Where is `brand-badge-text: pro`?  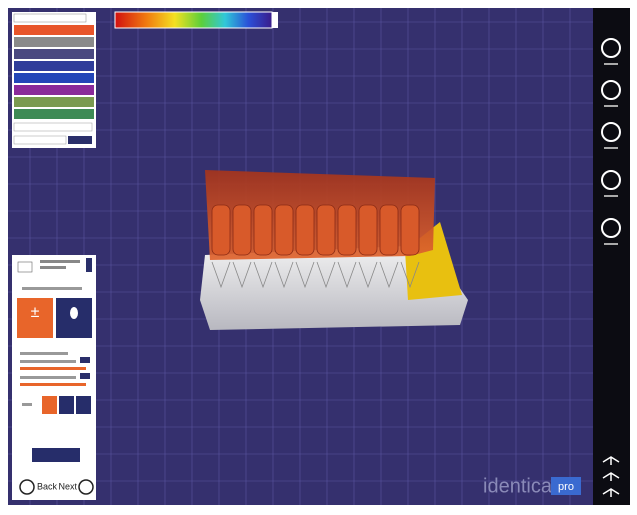 brand-badge-text: pro is located at coordinates (566, 487).